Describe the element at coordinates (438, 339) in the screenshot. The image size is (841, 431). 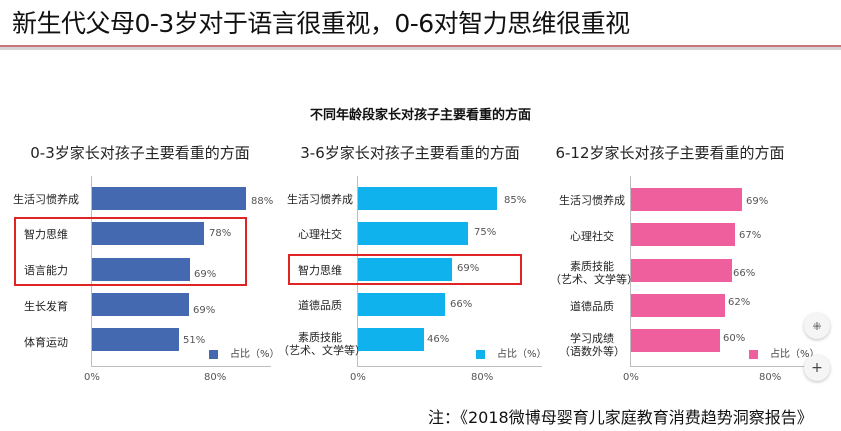
I see `value-label: 46%` at that location.